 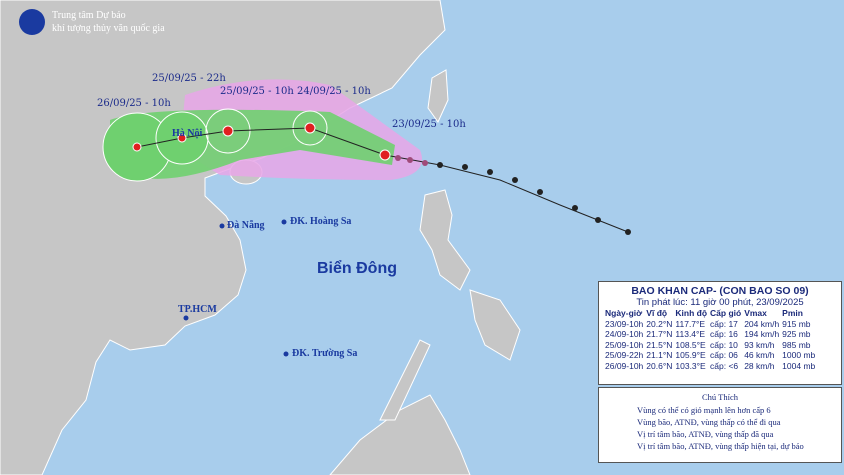 I want to click on table-cell: 23/09-10h, so click(x=624, y=323).